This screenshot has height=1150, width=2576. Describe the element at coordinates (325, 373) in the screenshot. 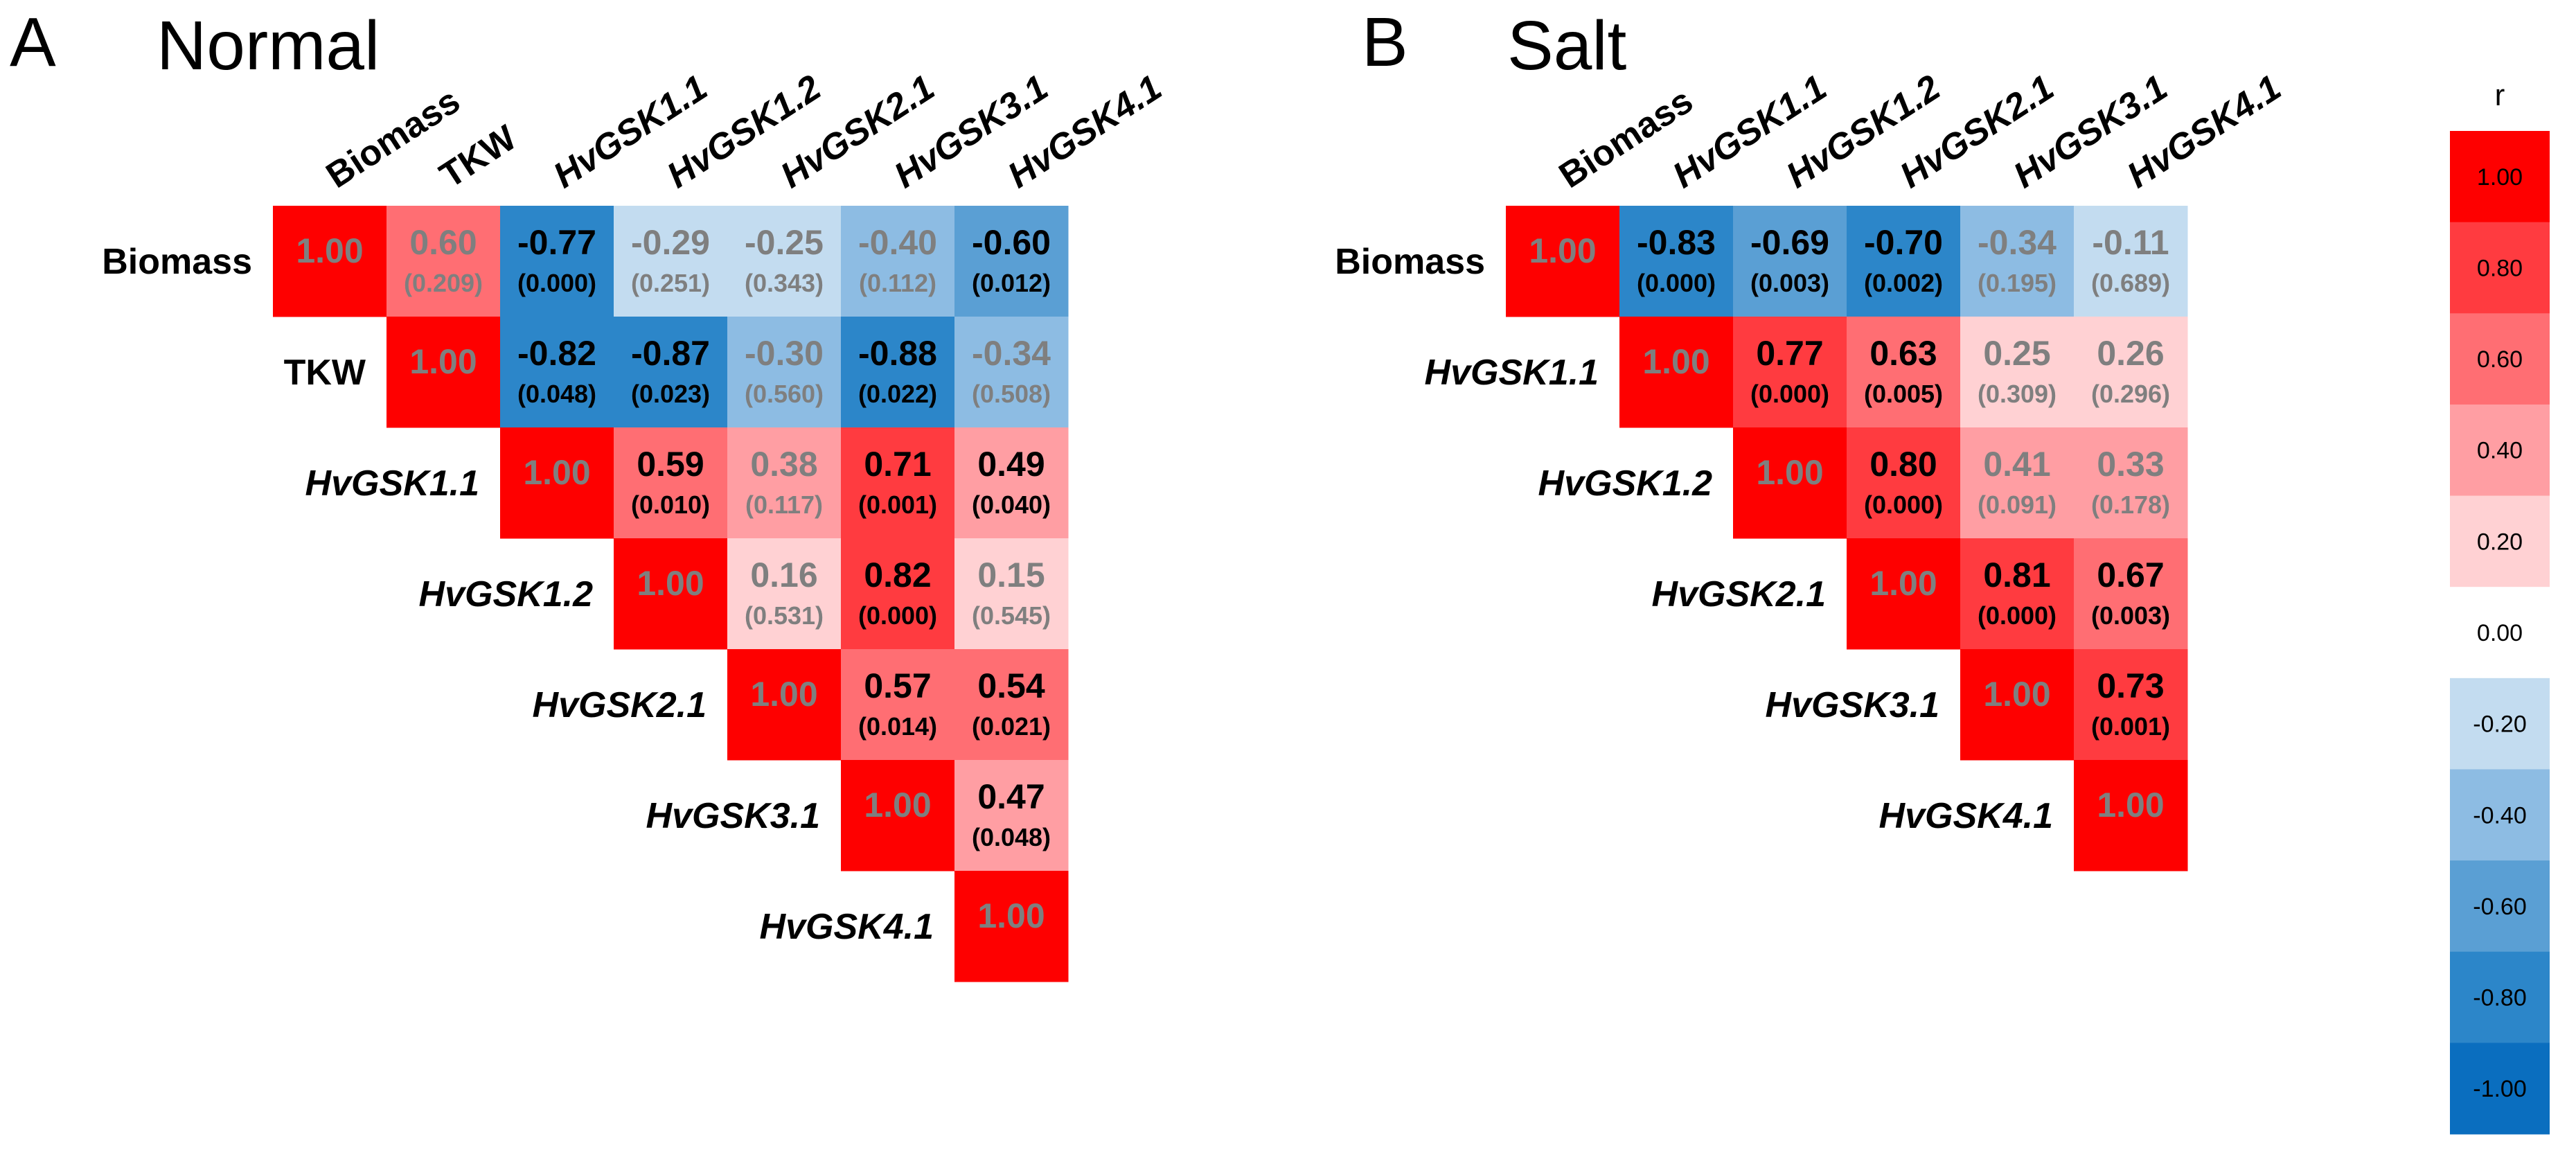

I see `row-label-tkw: TKW` at that location.